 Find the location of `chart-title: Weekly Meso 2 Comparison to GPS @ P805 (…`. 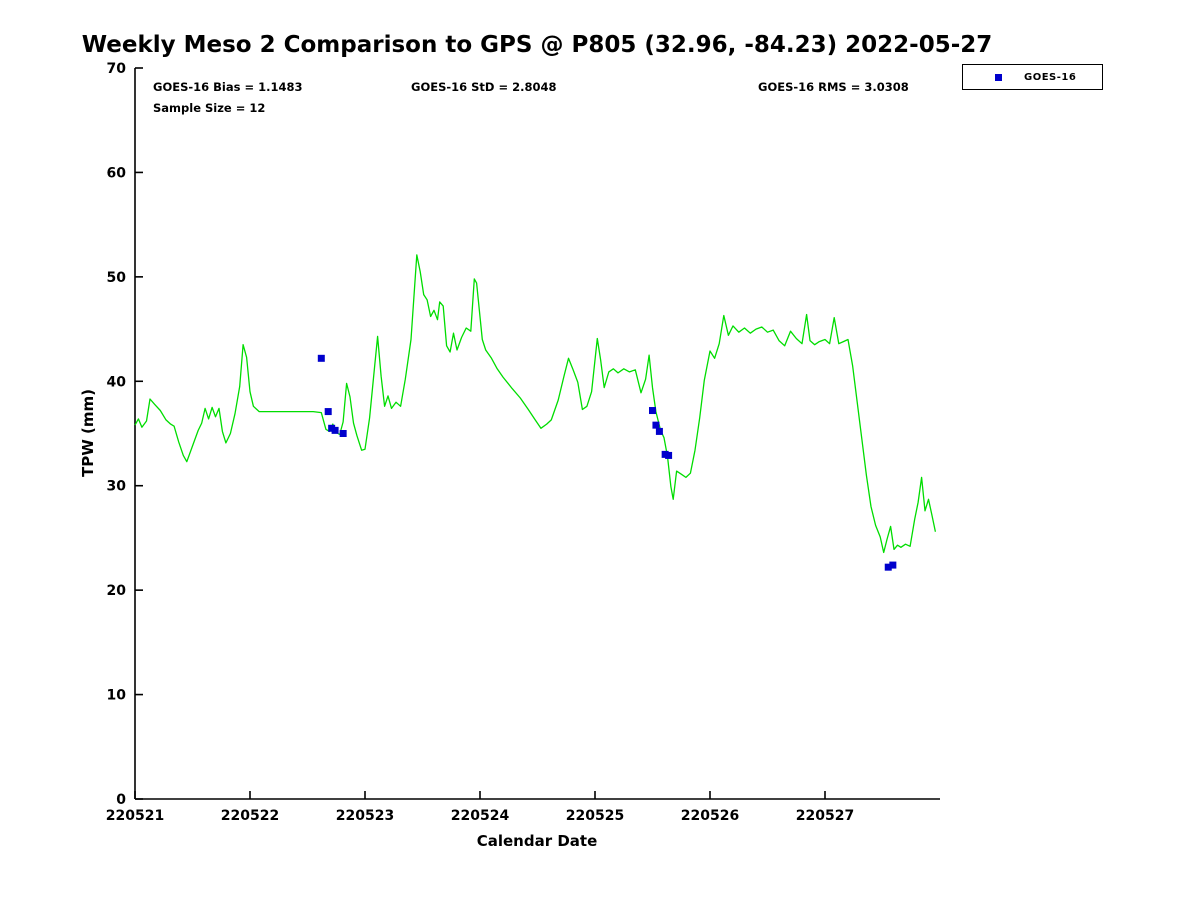

chart-title: Weekly Meso 2 Comparison to GPS @ P805 (… is located at coordinates (537, 45).